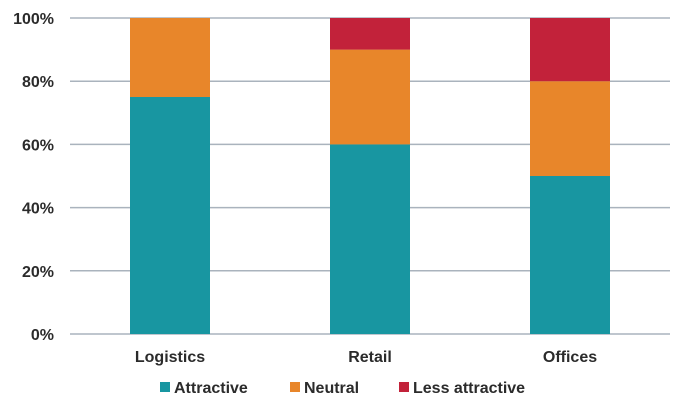 The width and height of the screenshot is (681, 407). I want to click on y-tick-label: 80%, so click(38, 82).